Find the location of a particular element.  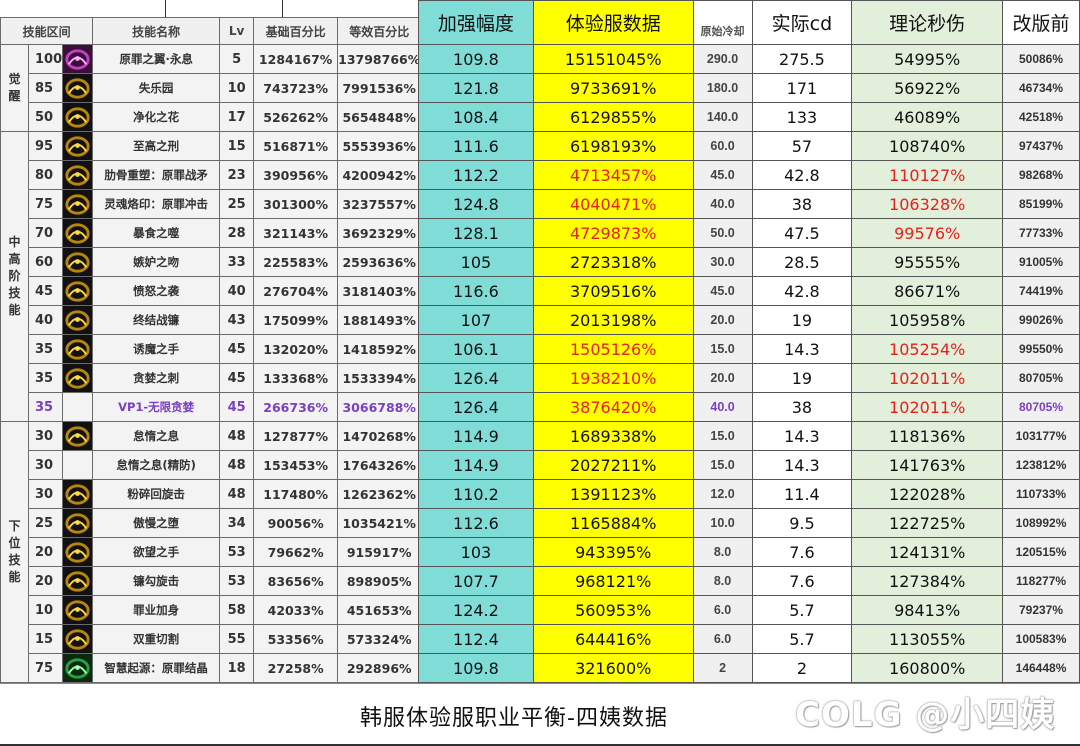

boost-value: 114.9 is located at coordinates (476, 436).